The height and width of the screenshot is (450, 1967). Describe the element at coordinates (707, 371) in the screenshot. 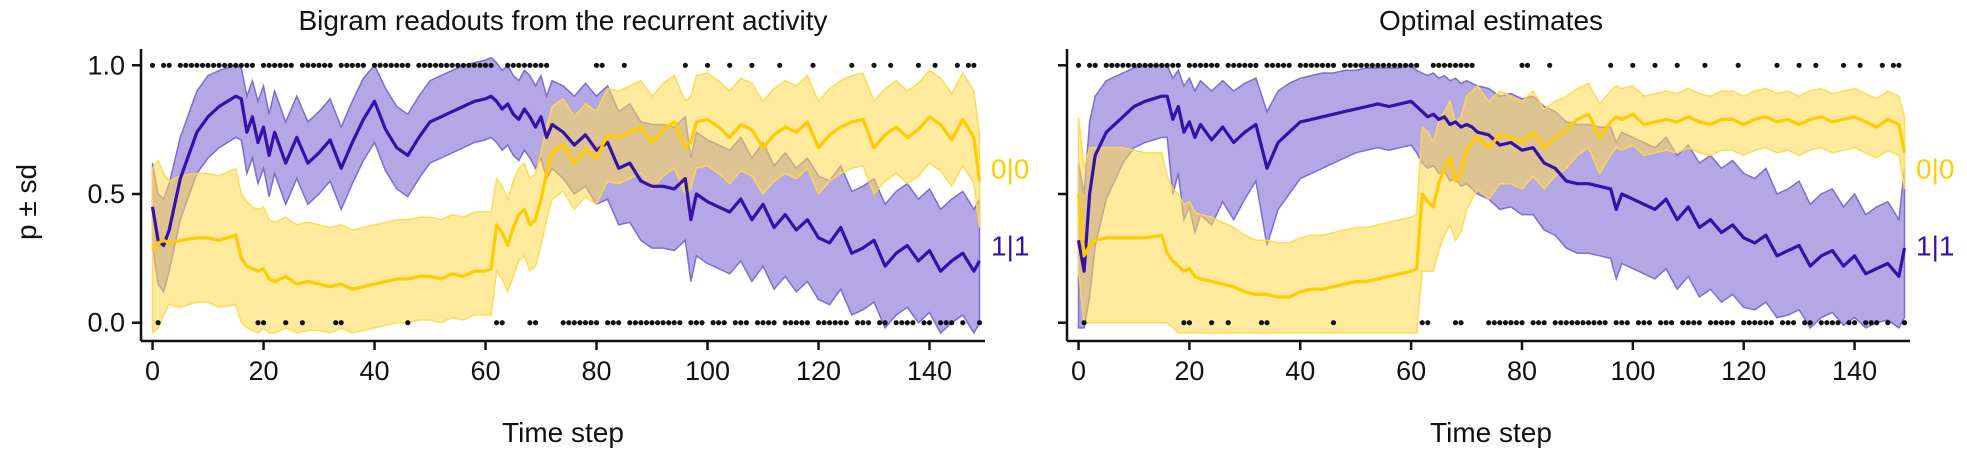

I see `x-tick-label: 100` at that location.